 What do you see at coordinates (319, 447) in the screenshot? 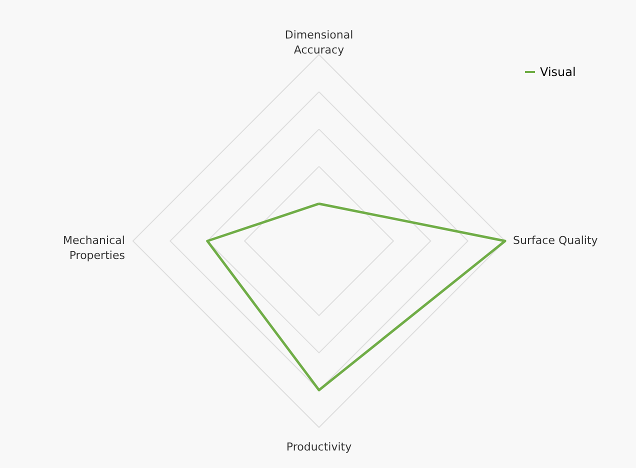
I see `spoke-label: Productivity` at bounding box center [319, 447].